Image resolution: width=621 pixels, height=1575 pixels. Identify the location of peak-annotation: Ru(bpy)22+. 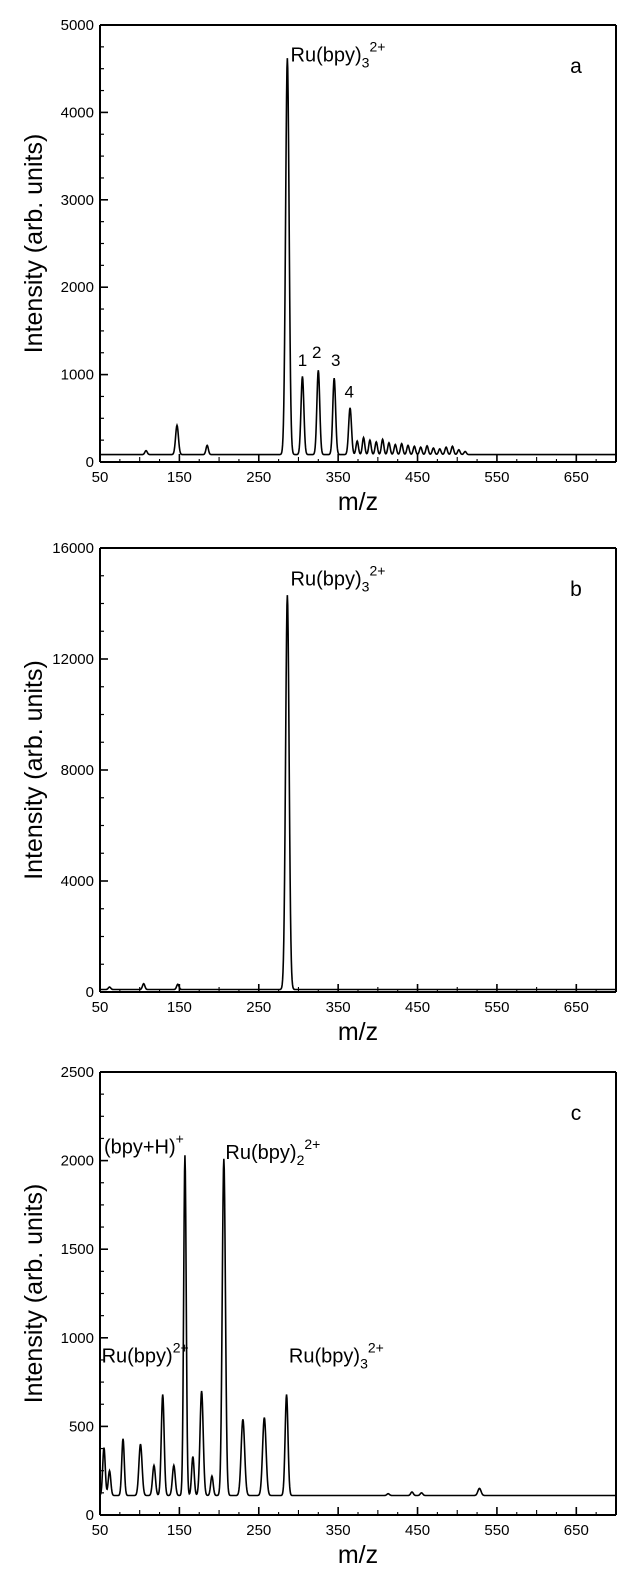
(272, 1152).